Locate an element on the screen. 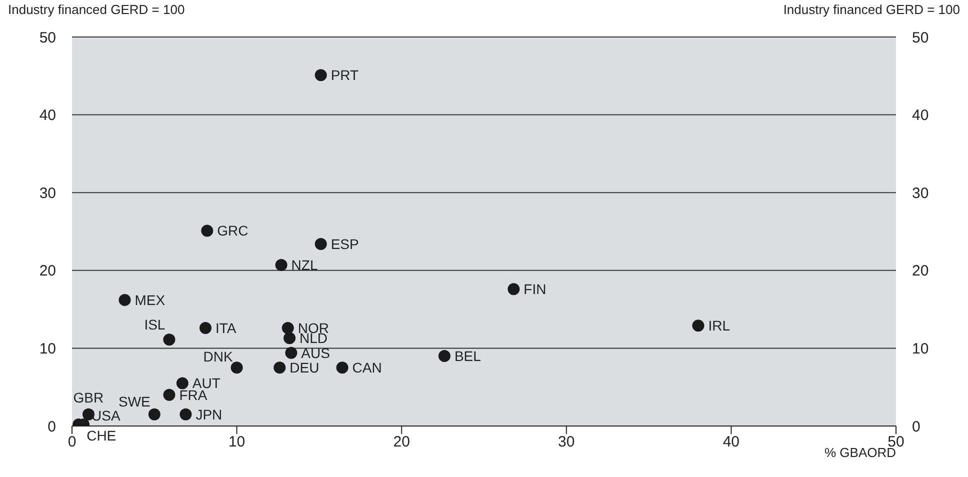 The height and width of the screenshot is (477, 968). y2-tick-label: 10 is located at coordinates (920, 349).